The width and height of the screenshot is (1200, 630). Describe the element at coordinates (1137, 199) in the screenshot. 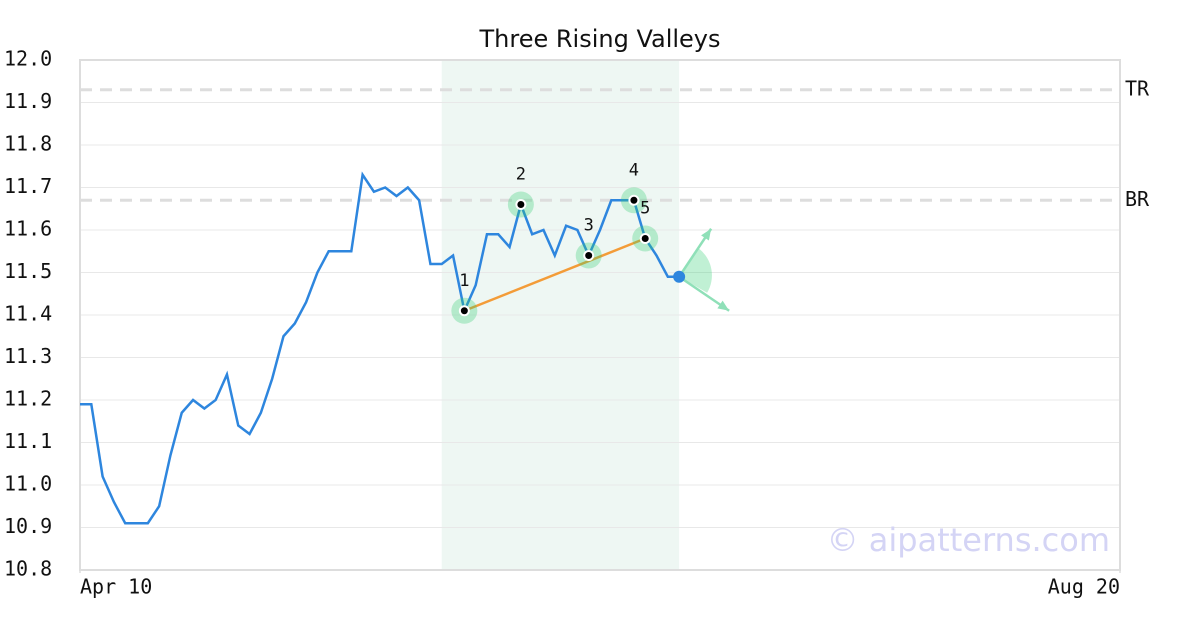

I see `level-label: BR` at that location.